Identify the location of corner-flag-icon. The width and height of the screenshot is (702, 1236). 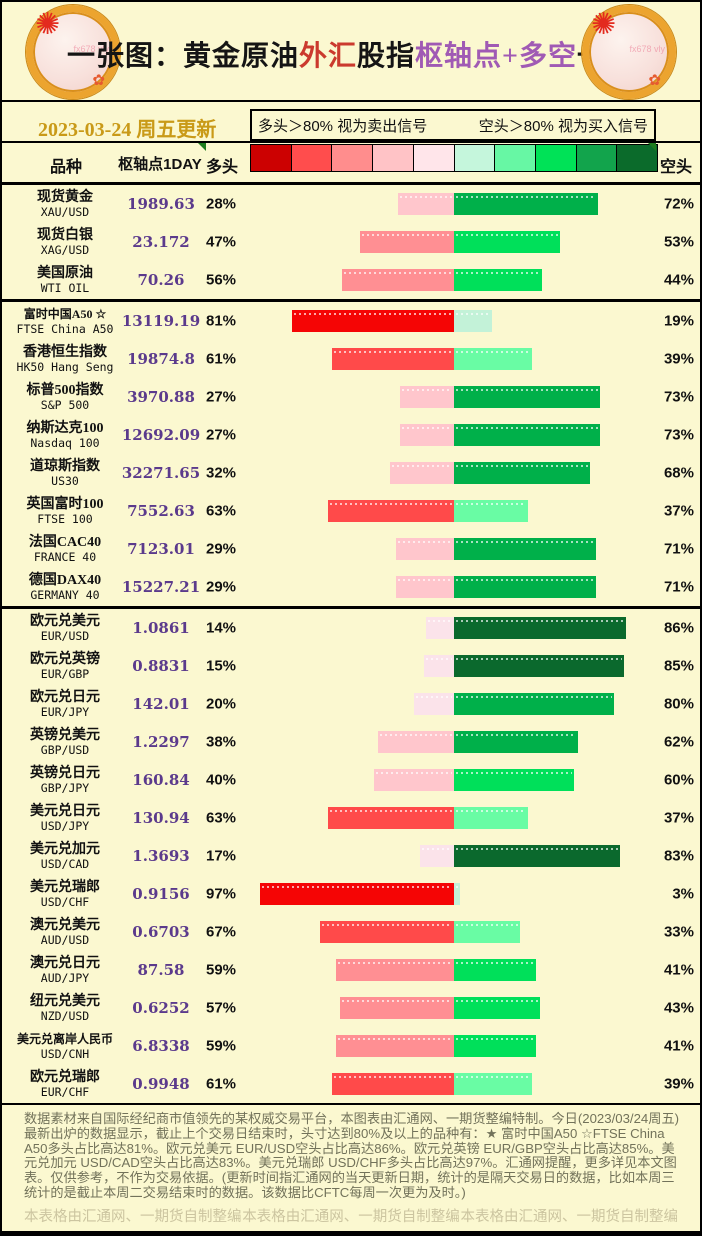
(202, 147).